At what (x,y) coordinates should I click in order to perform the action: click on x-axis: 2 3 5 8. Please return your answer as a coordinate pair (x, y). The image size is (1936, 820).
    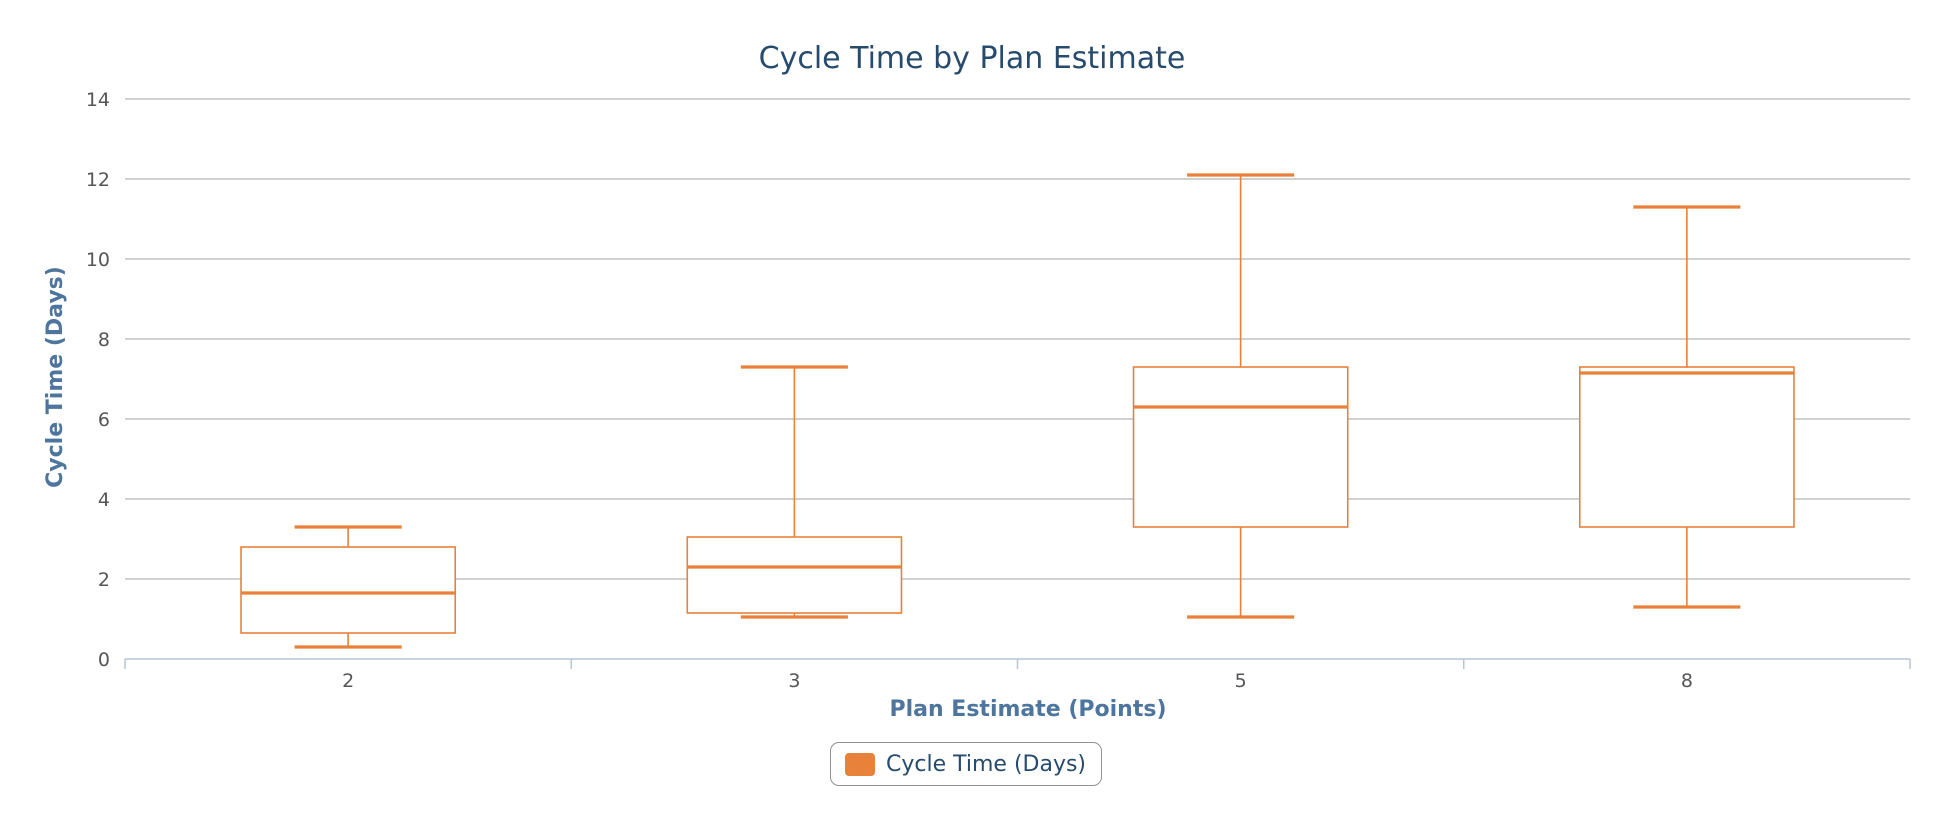
    Looking at the image, I should click on (1017, 675).